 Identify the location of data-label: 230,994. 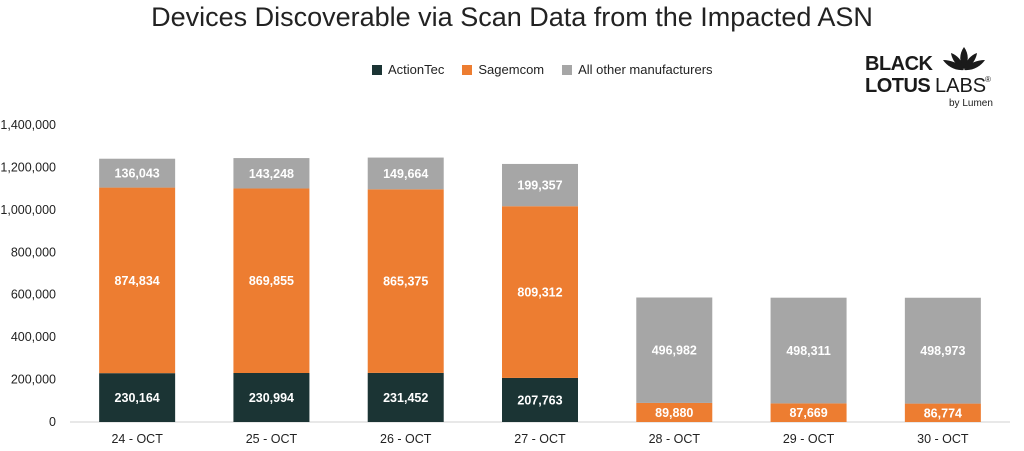
(271, 398).